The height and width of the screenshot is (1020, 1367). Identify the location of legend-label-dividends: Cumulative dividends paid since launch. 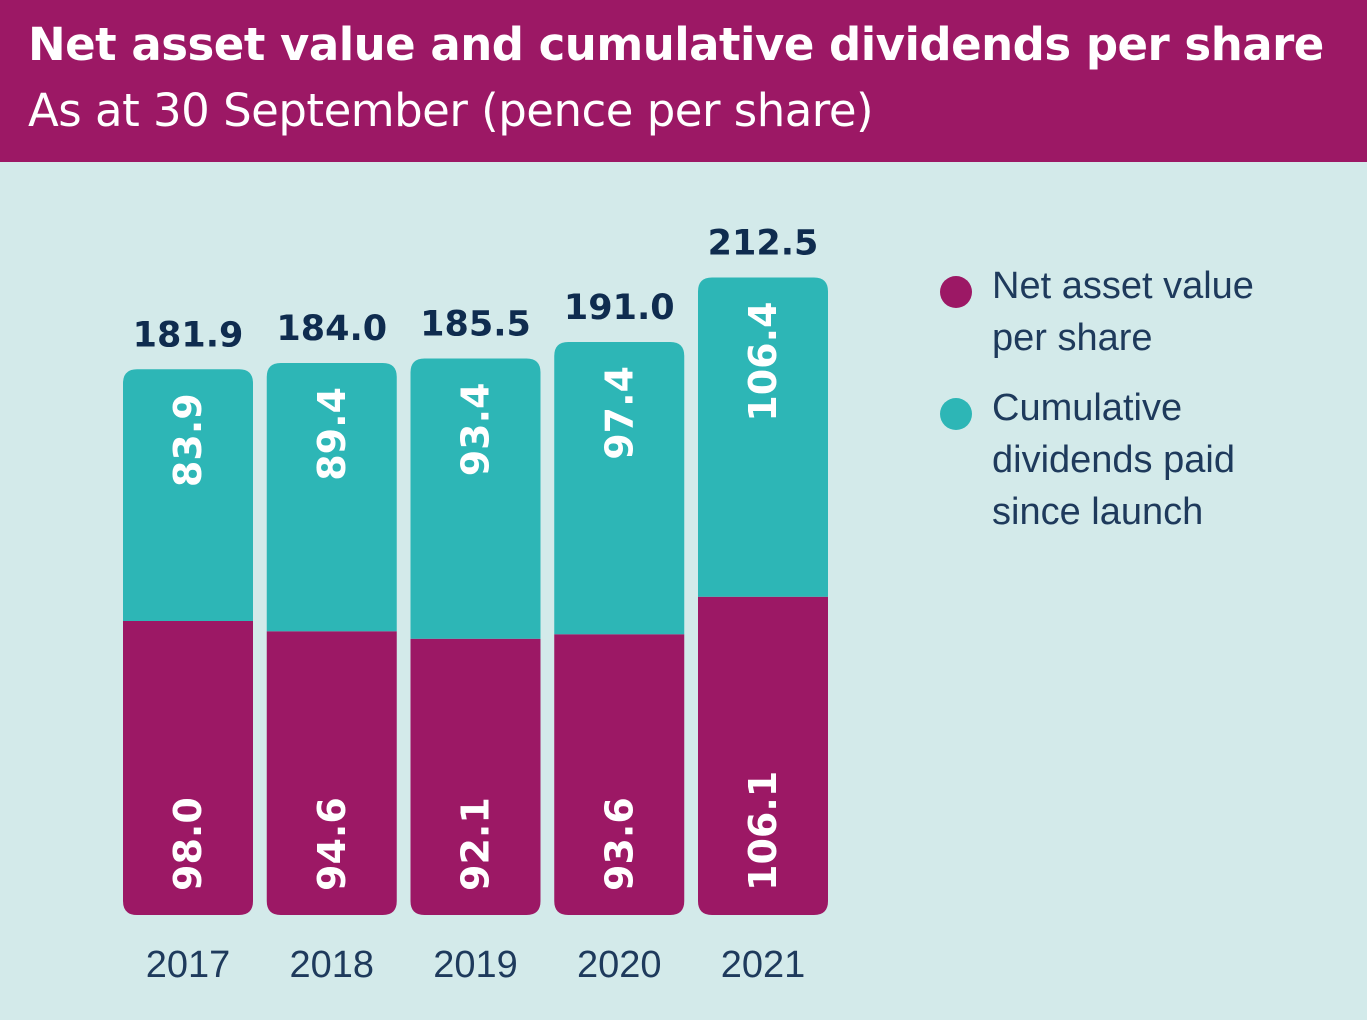
(1142, 460).